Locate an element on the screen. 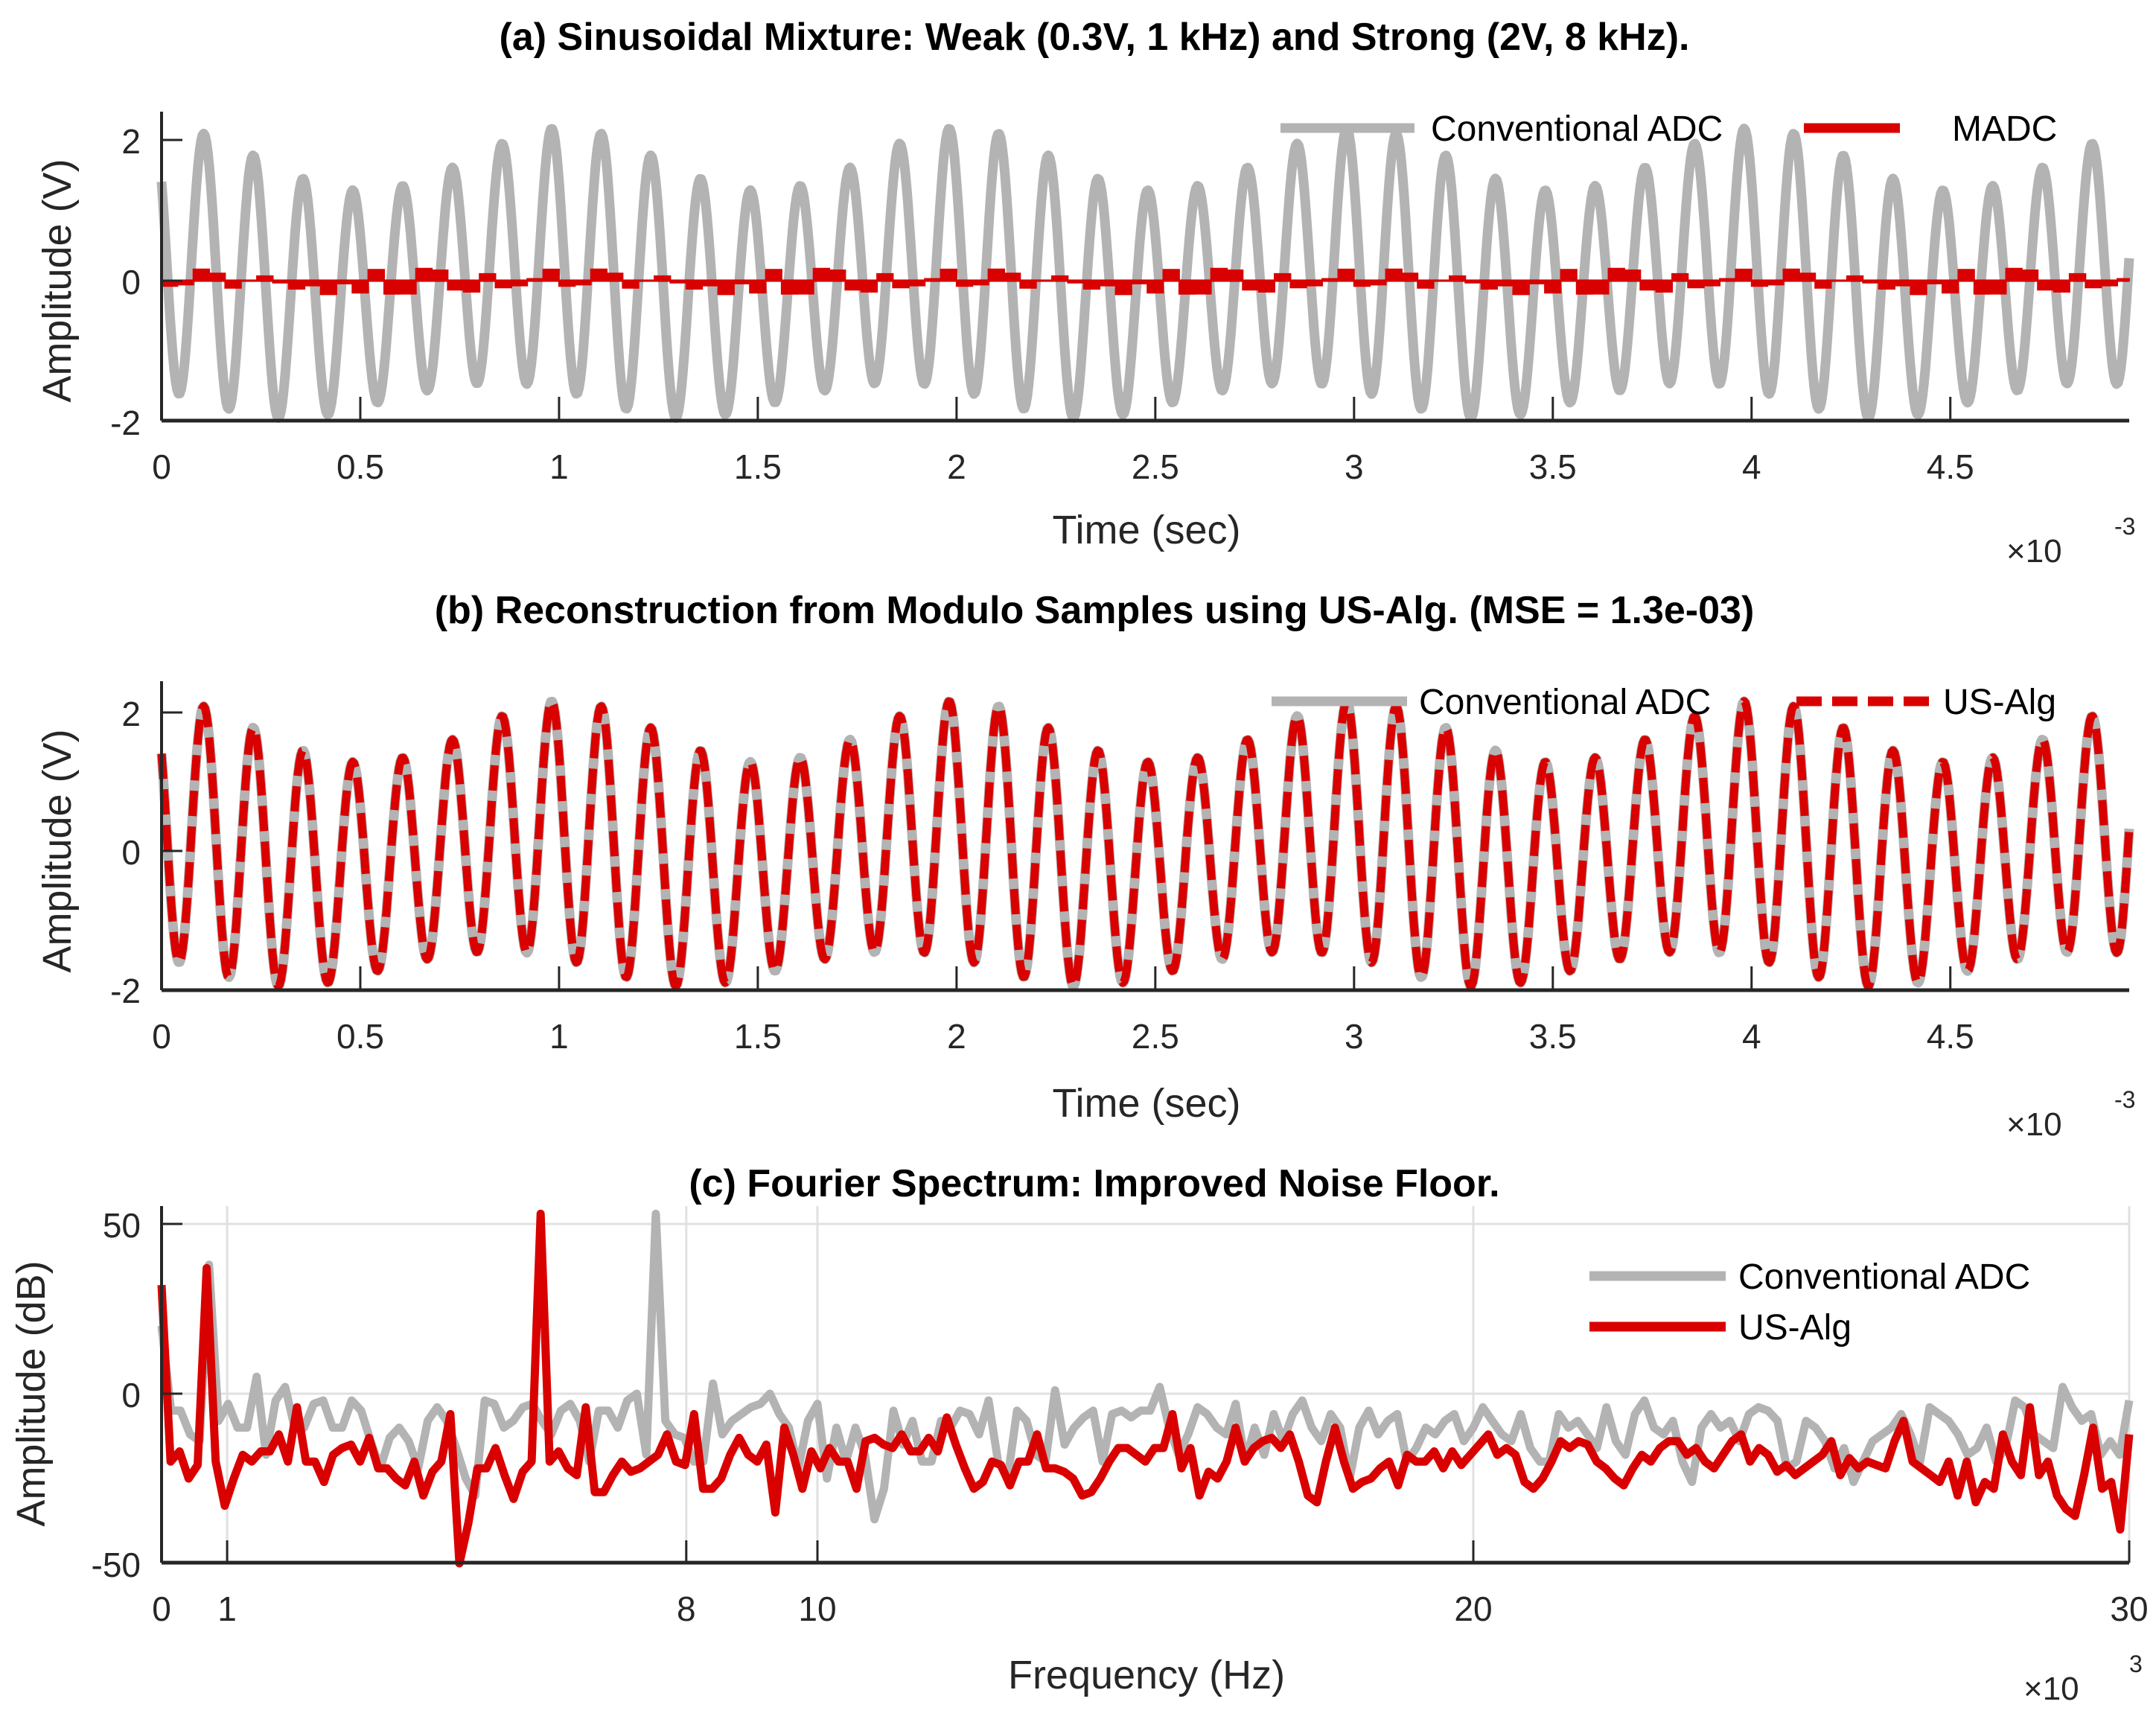 The width and height of the screenshot is (2156, 1722). panel-b-ylabel: Amplitude (V) is located at coordinates (58, 850).